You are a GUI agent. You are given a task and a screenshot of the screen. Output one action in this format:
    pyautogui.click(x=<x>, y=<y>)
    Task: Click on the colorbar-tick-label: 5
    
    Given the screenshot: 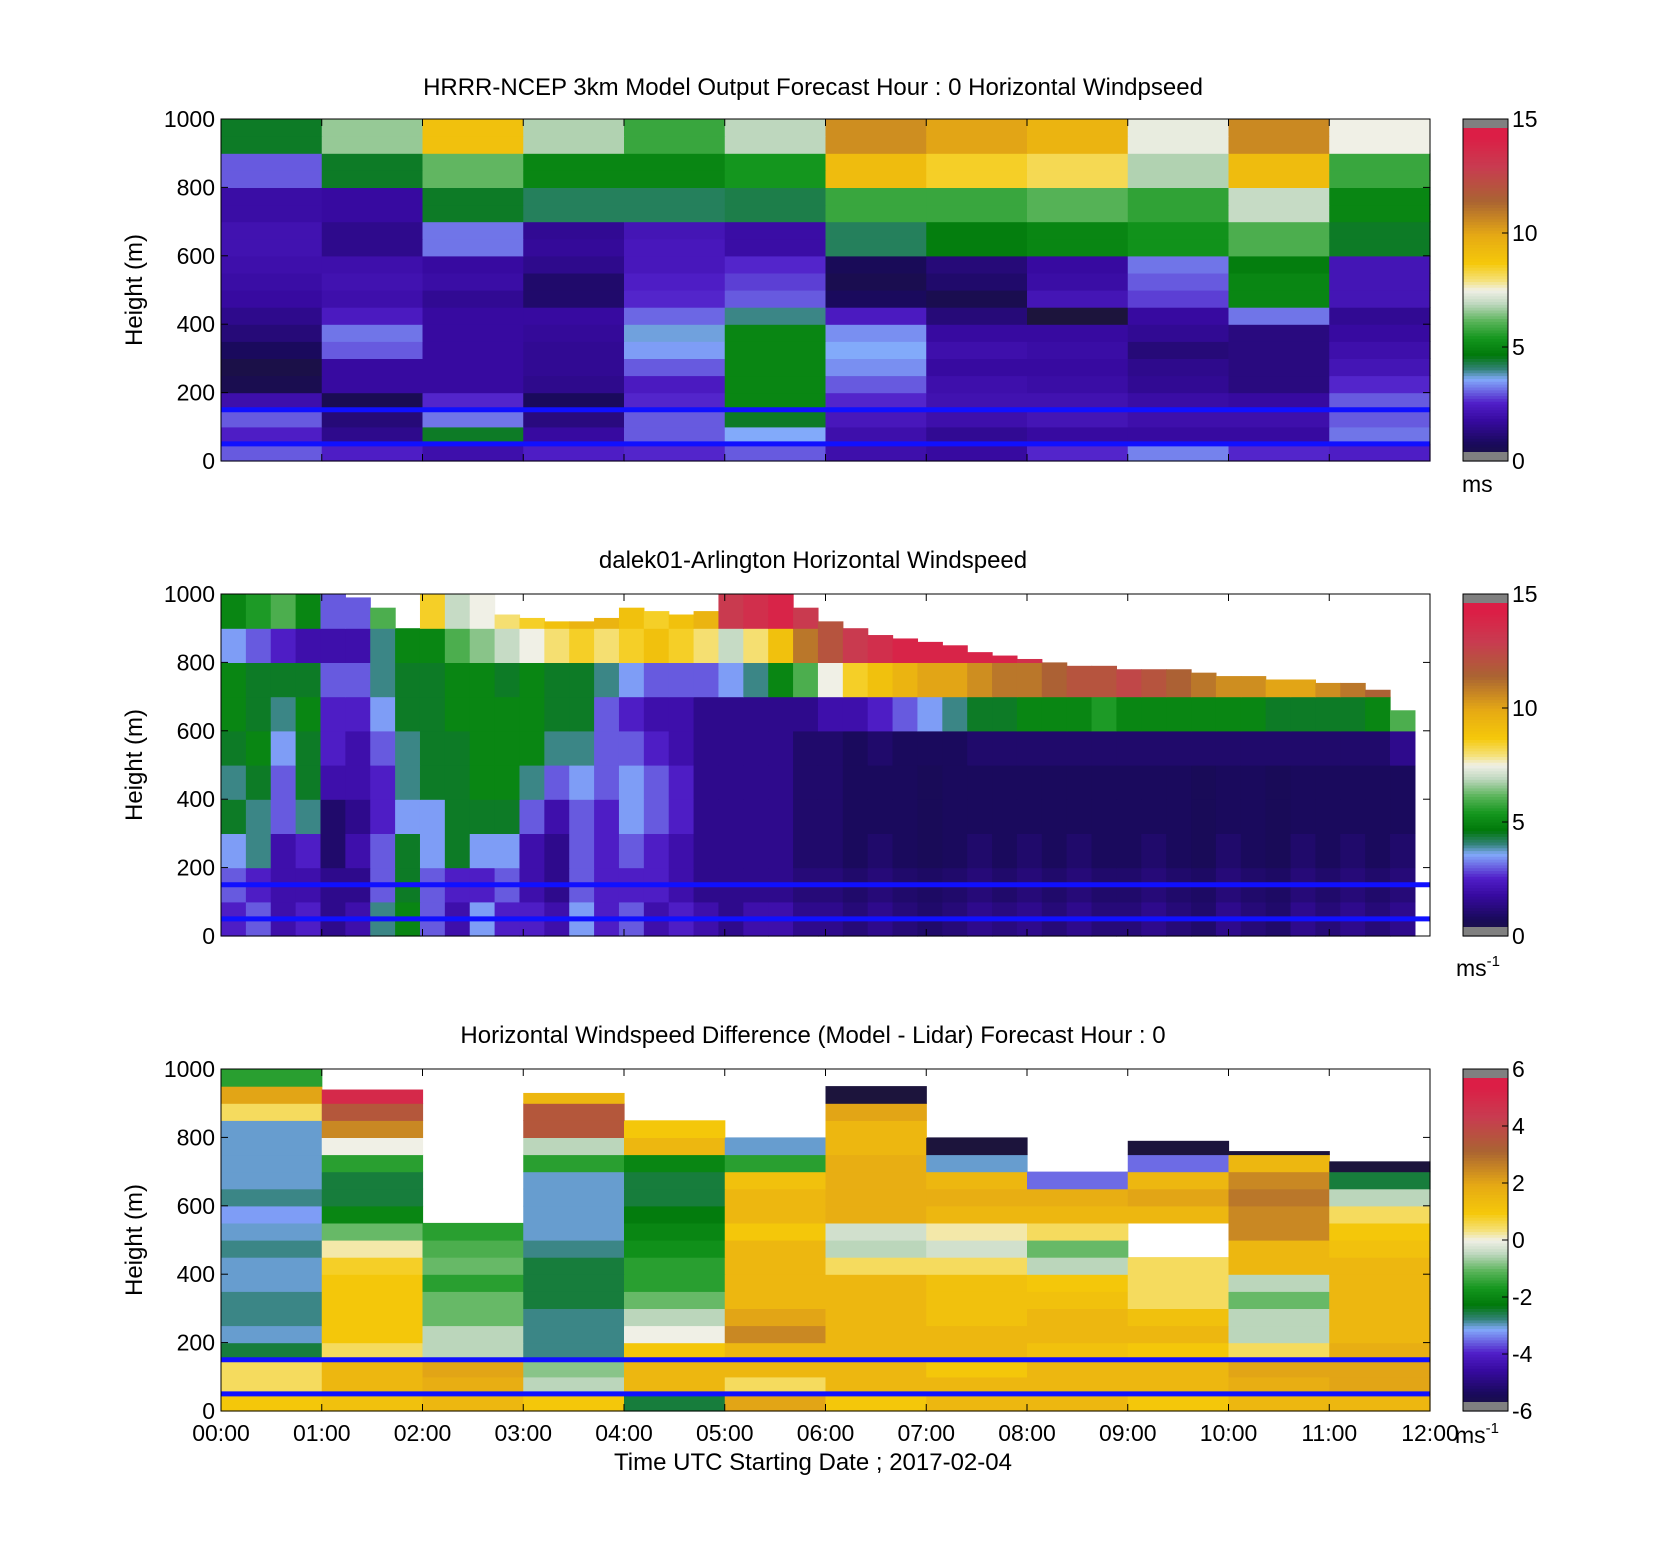 What is the action you would take?
    pyautogui.click(x=1518, y=347)
    